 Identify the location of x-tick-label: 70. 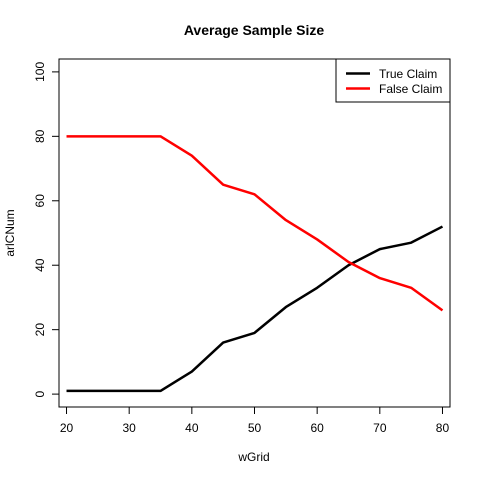
(380, 428).